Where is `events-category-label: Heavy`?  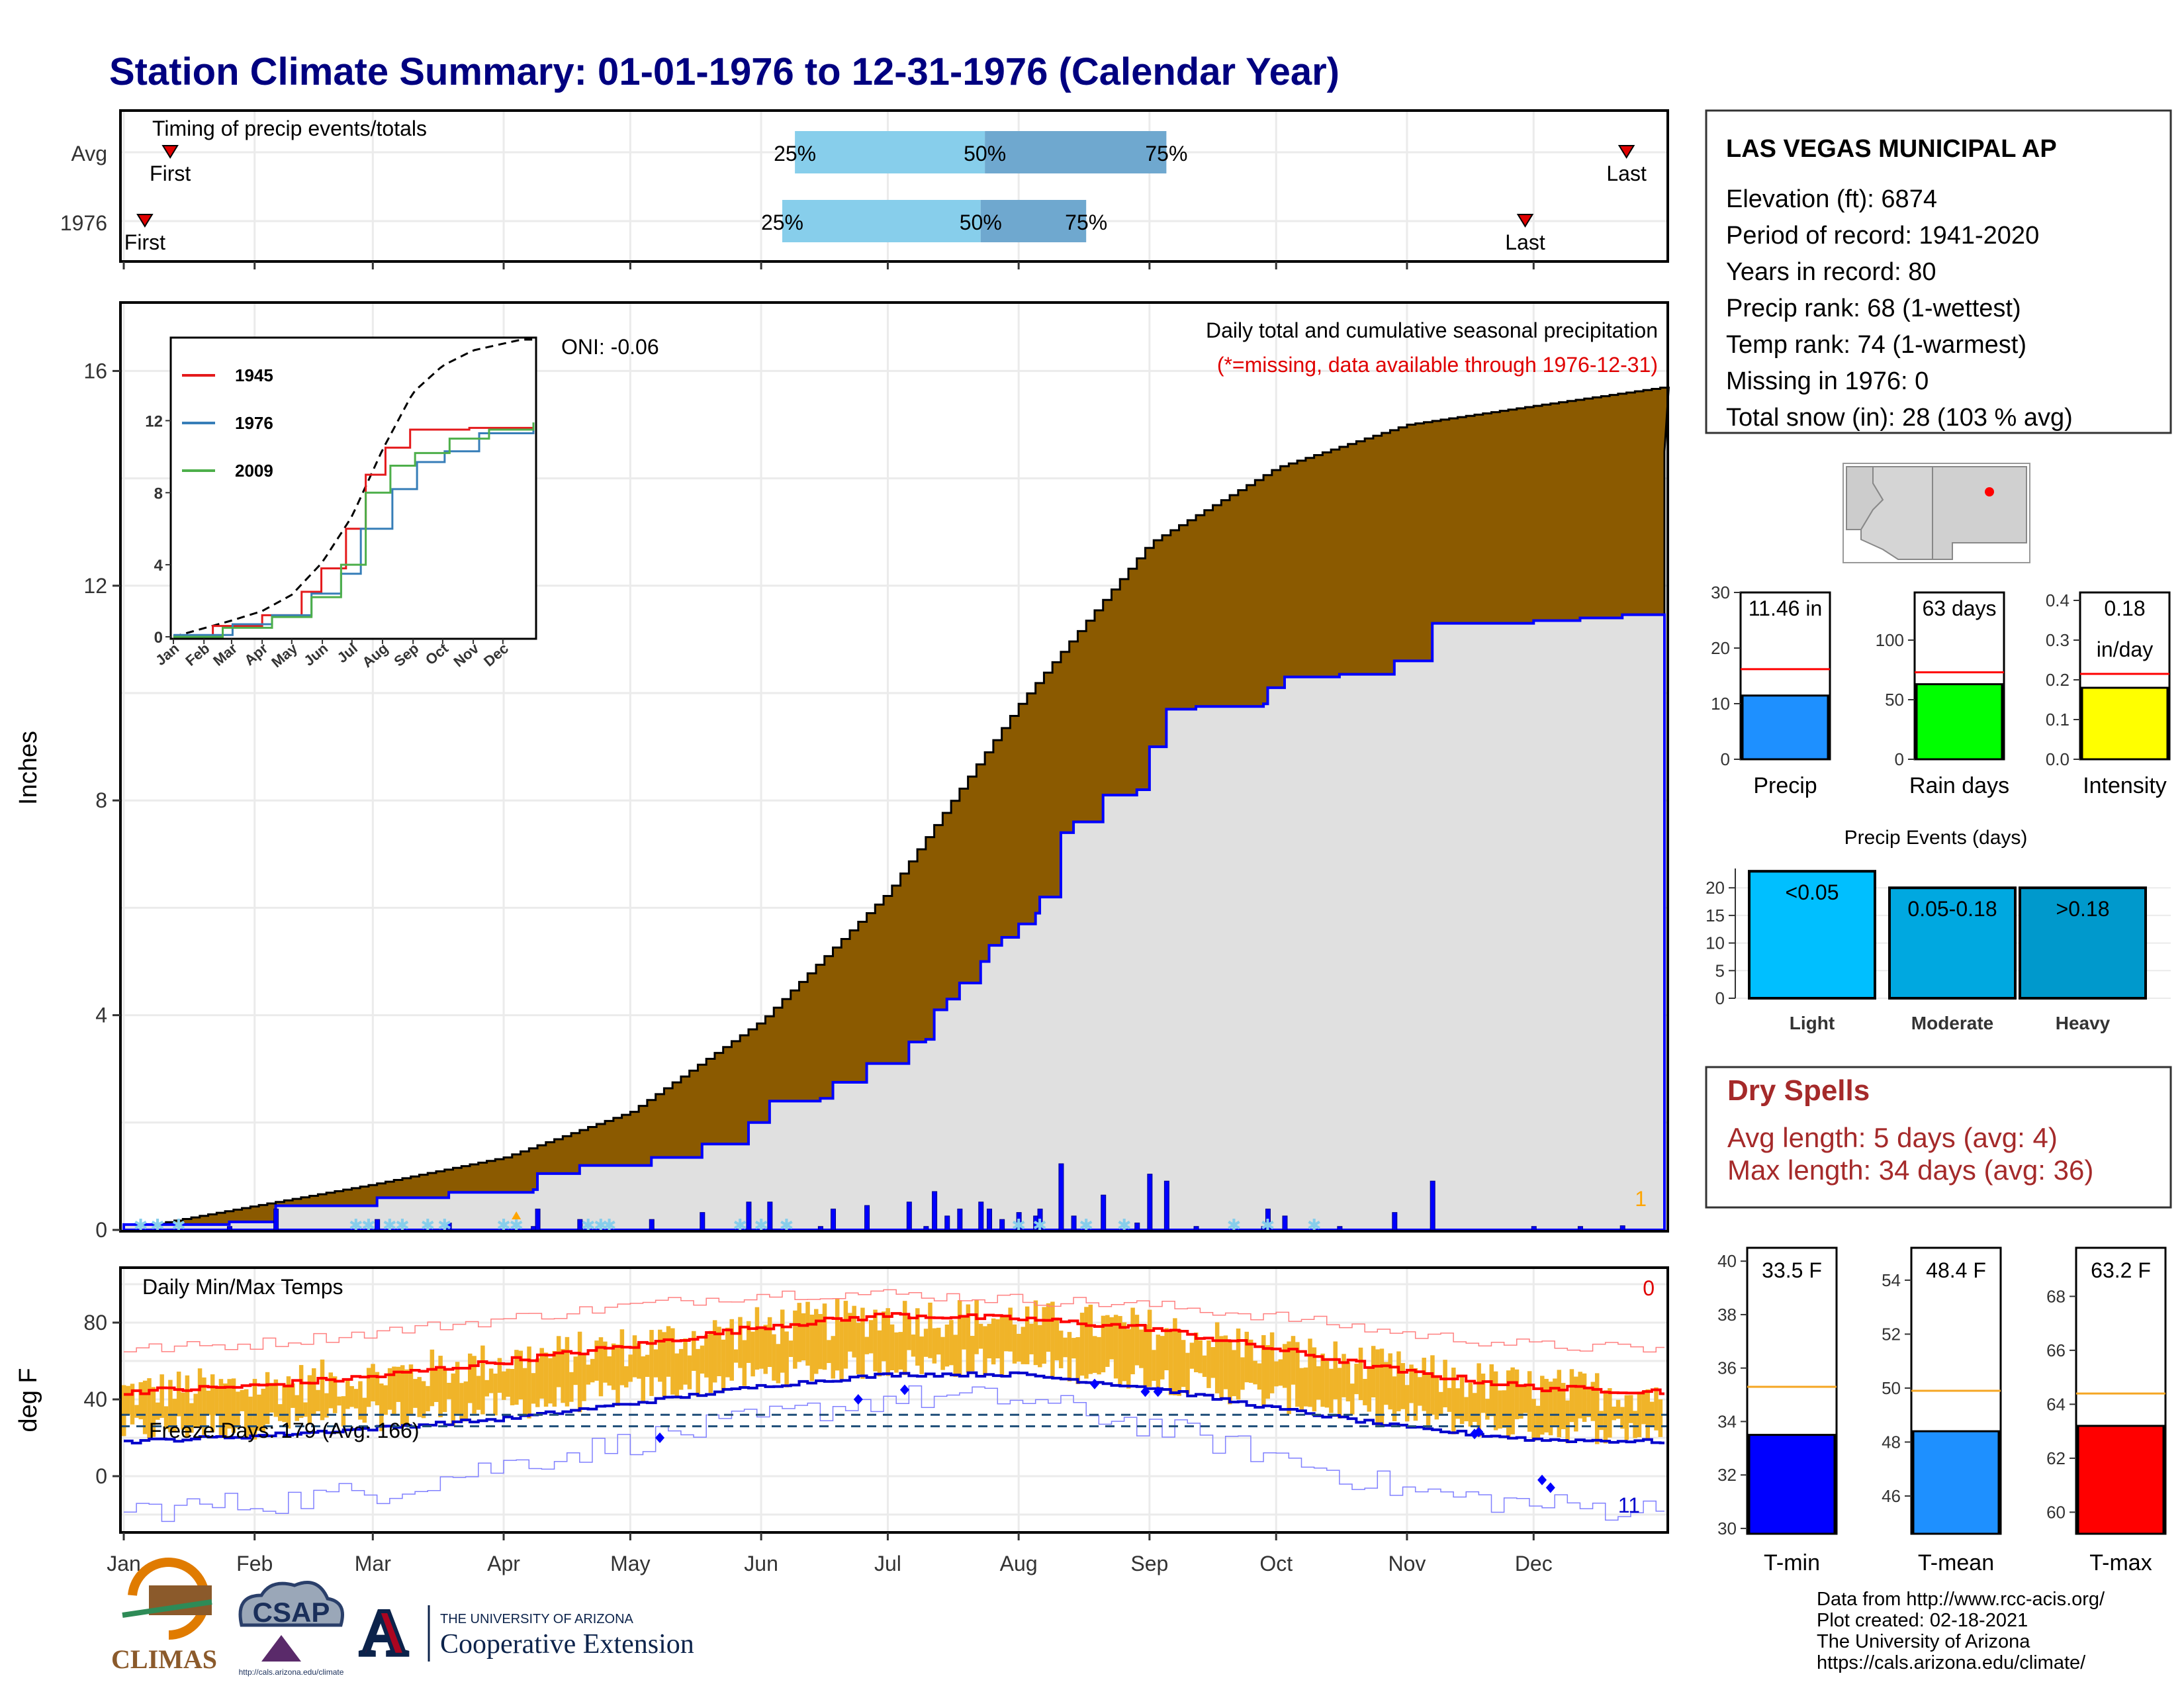
events-category-label: Heavy is located at coordinates (2083, 1023).